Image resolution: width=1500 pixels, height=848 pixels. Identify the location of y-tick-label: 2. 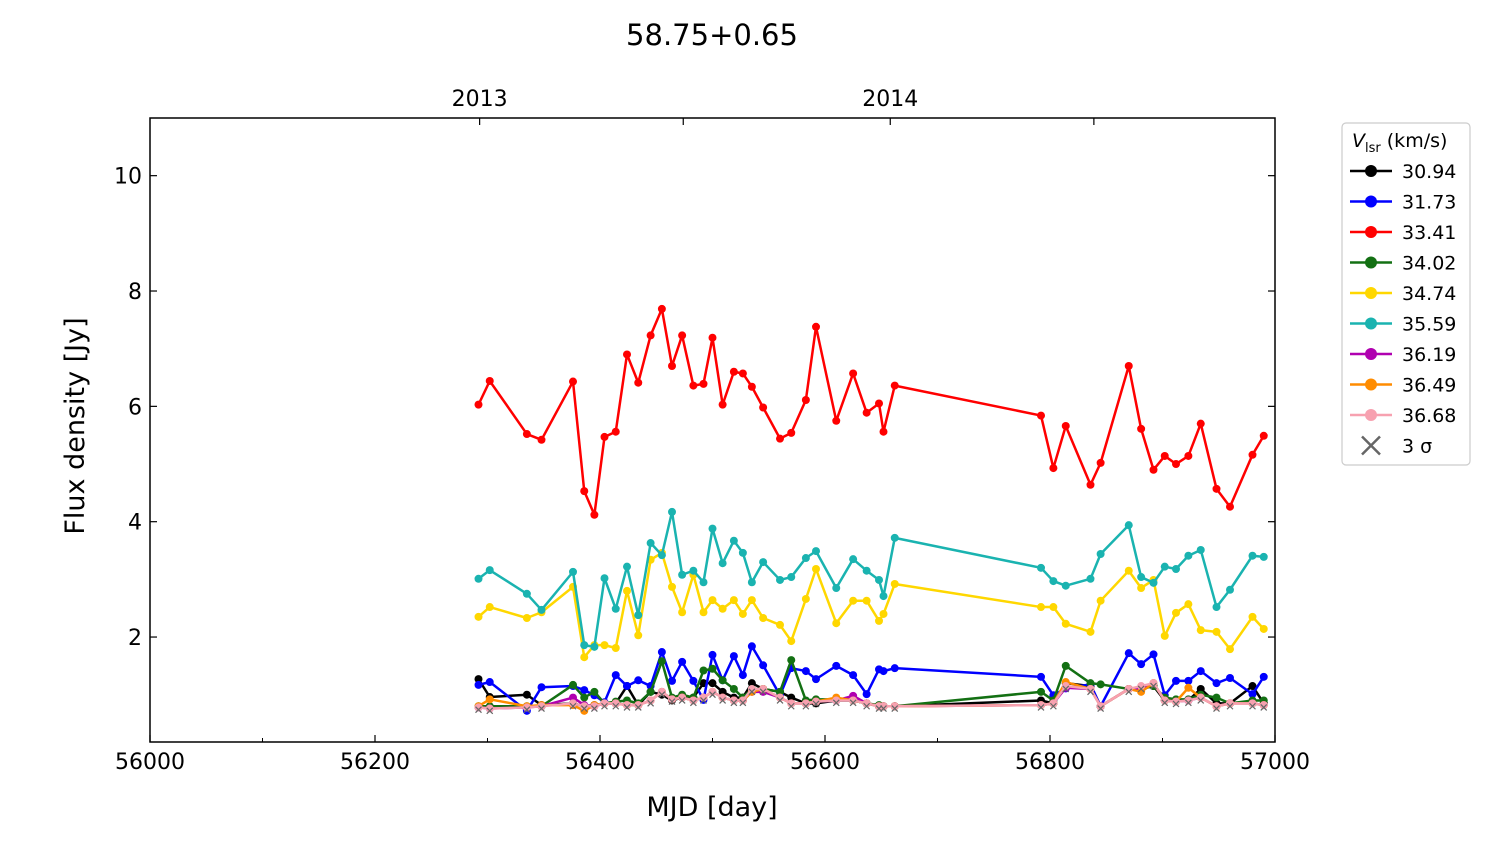
(135, 638).